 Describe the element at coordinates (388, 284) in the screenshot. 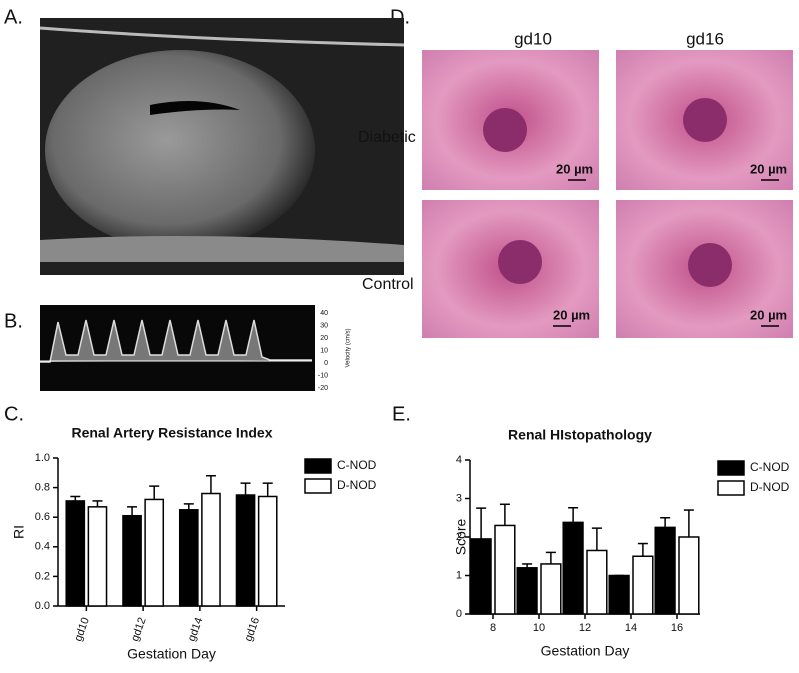

I see `row-label: Control` at that location.